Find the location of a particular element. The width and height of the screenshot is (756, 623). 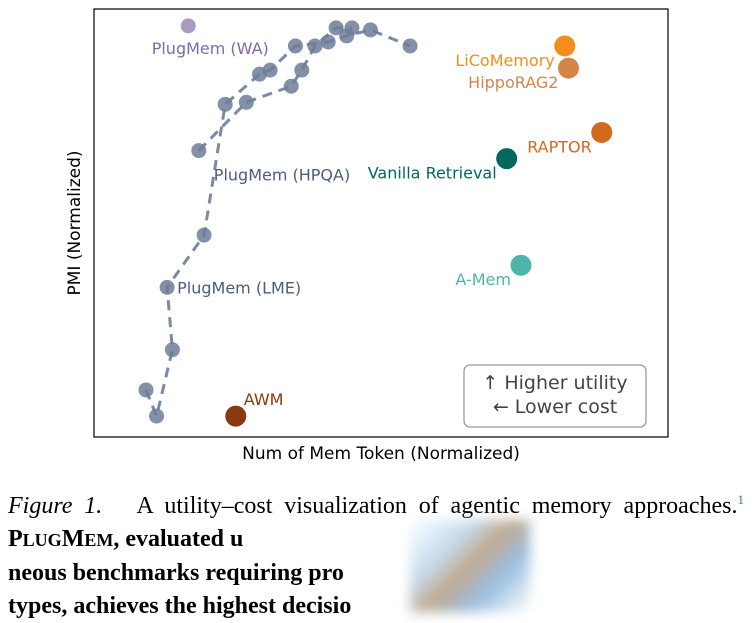

vanilla-retrieval-label: Vanilla Retrieval is located at coordinates (432, 173).